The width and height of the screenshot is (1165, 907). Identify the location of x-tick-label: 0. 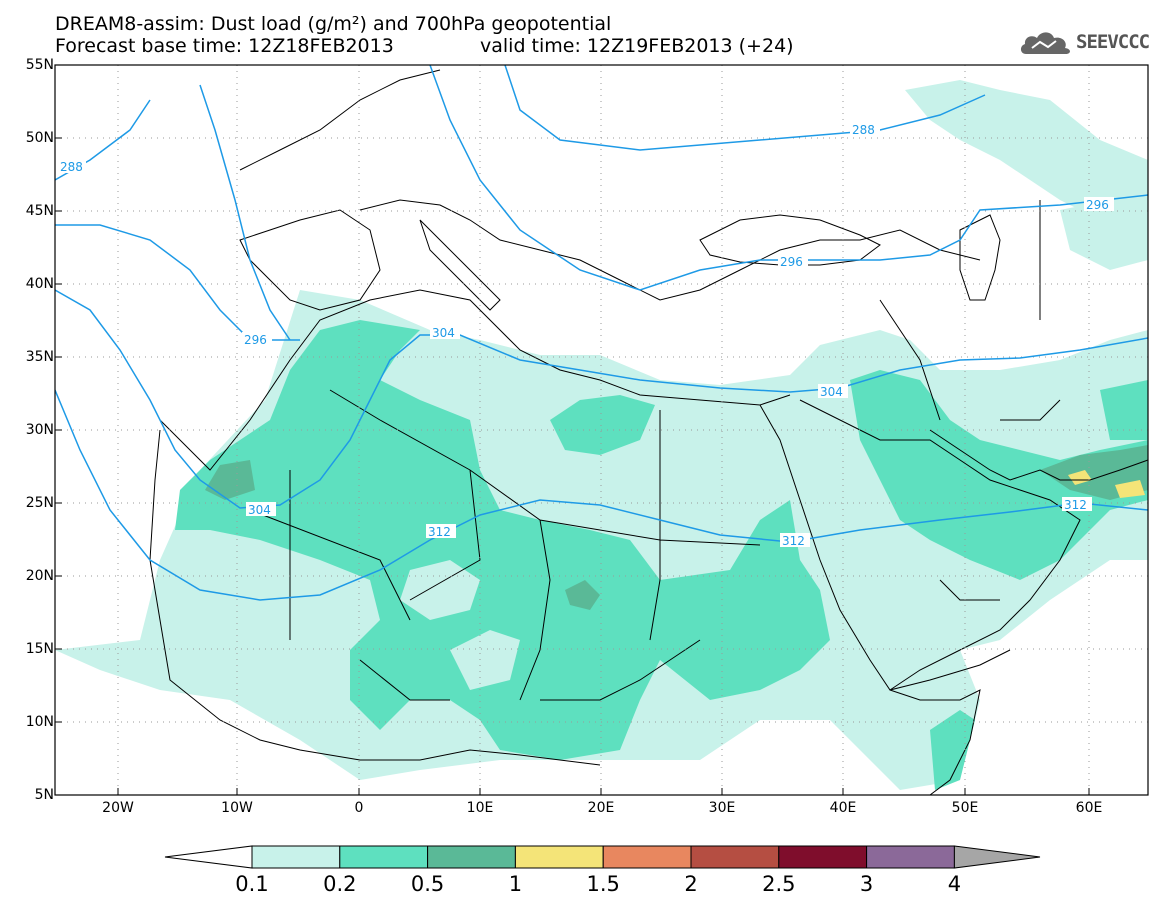
(359, 808).